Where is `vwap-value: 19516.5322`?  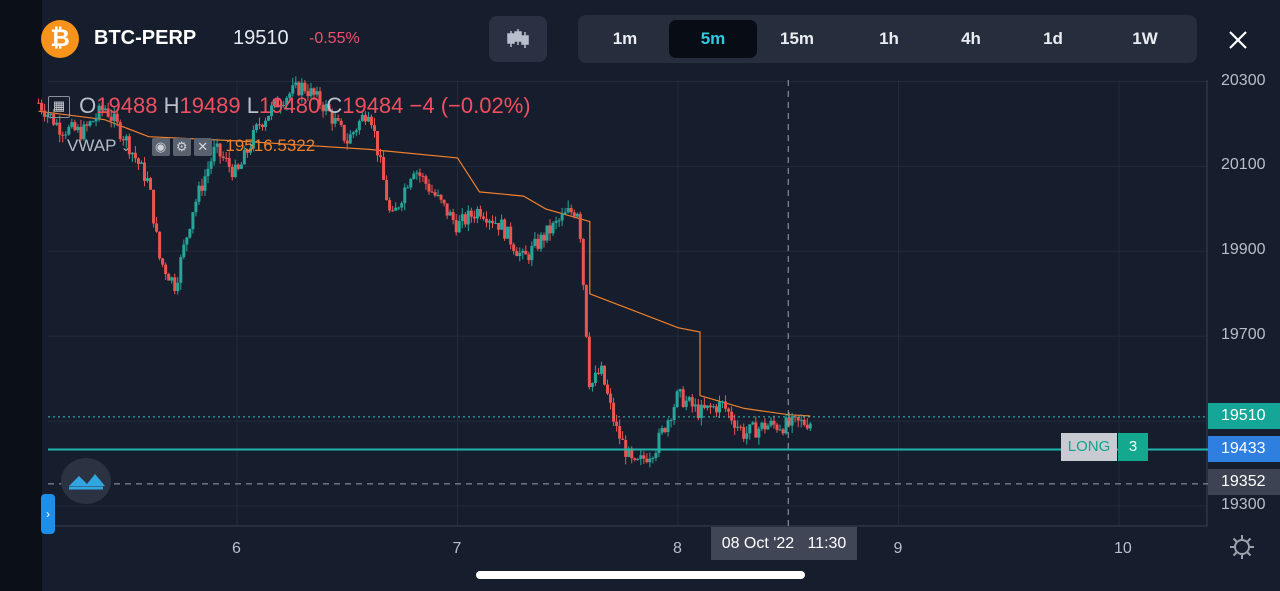 vwap-value: 19516.5322 is located at coordinates (270, 145).